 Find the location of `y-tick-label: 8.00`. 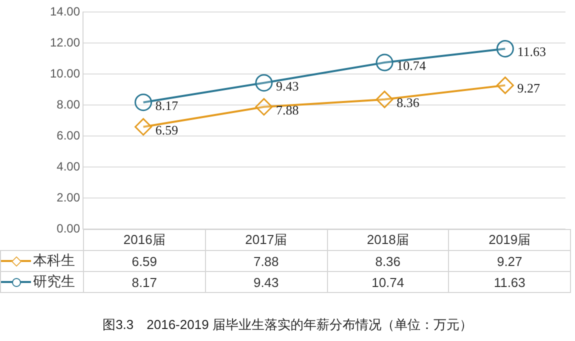

y-tick-label: 8.00 is located at coordinates (68, 104).